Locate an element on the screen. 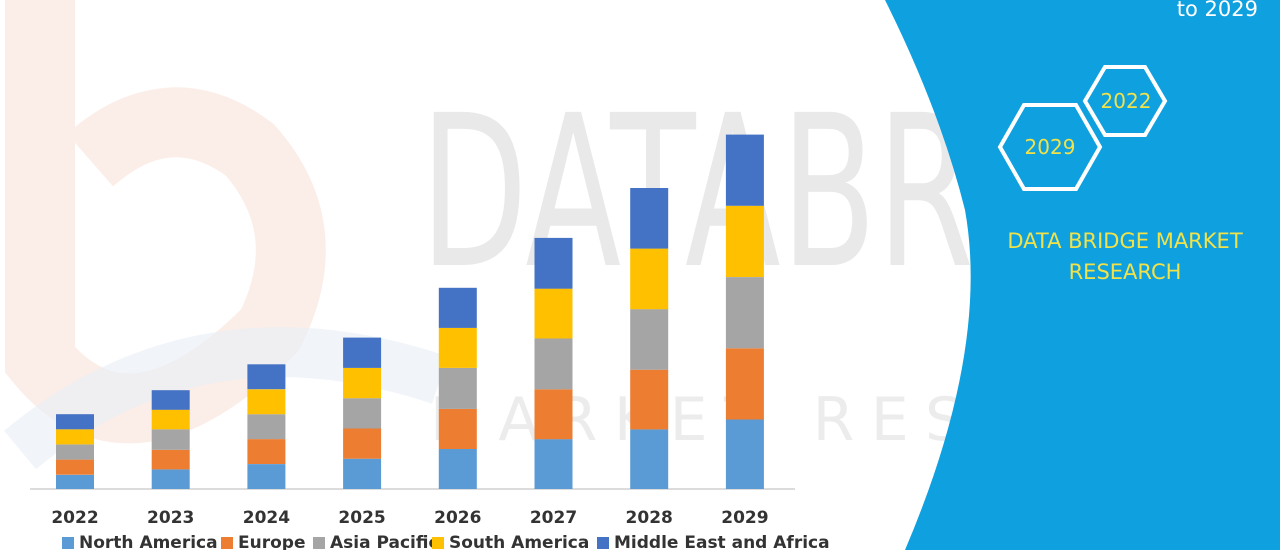 The height and width of the screenshot is (550, 1280). hexagon-2029: 2029 is located at coordinates (1050, 147).